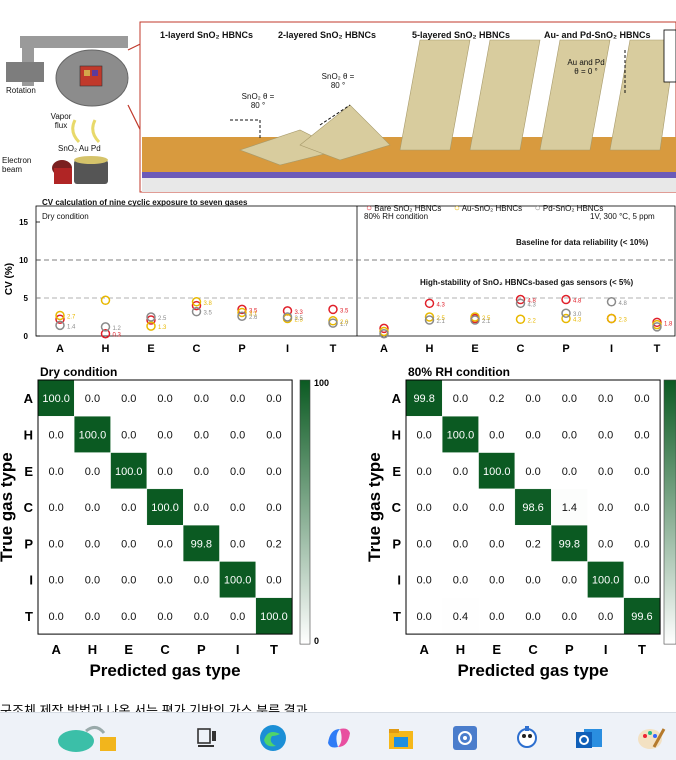 The height and width of the screenshot is (760, 676). I want to click on edge-icon, so click(273, 738).